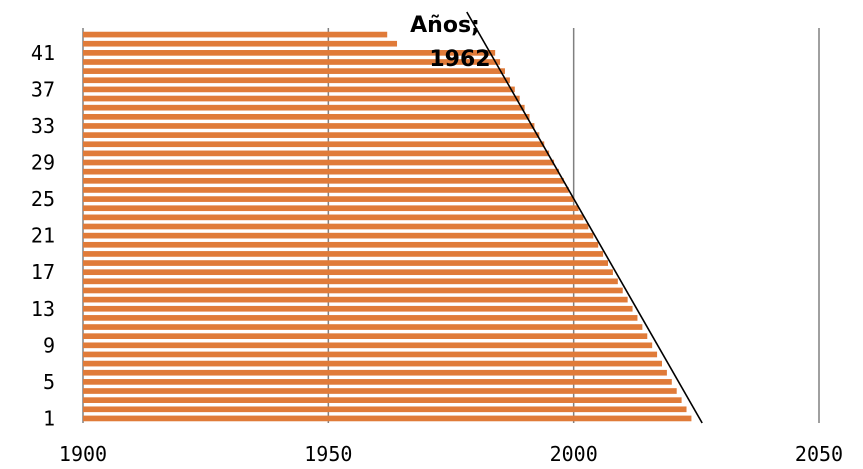 This screenshot has height=469, width=863. Describe the element at coordinates (43, 309) in the screenshot. I see `y-tick-13: 13` at that location.